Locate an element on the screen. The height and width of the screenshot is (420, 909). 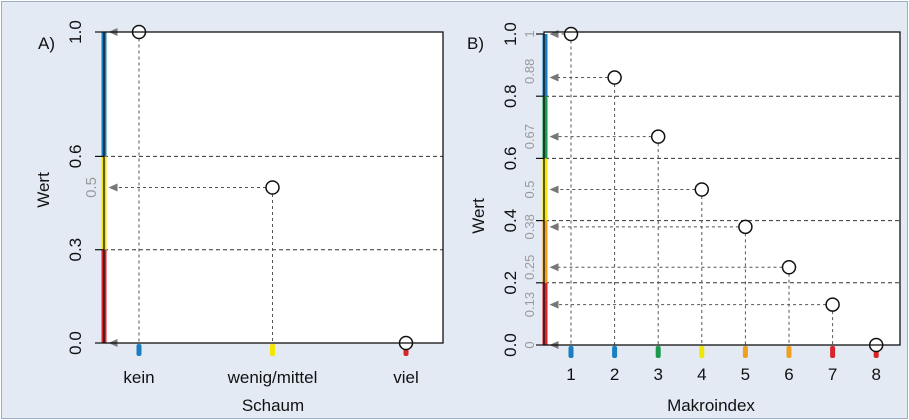
y-tick-label-0-8: 0.8 is located at coordinates (510, 96).